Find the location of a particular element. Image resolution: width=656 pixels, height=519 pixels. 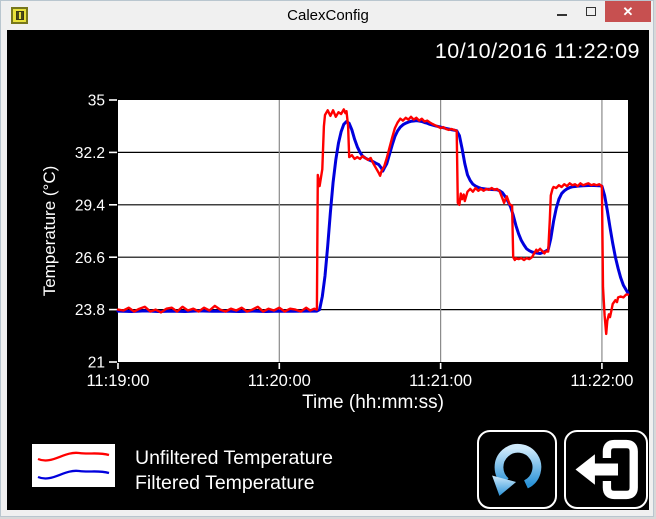

app-icon-glyph is located at coordinates (19, 15).